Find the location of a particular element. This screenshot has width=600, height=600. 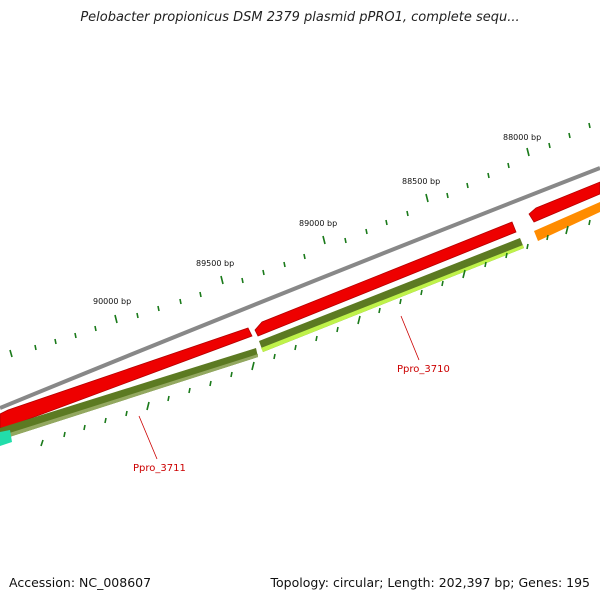

ruler-label-88000: 88000 bp is located at coordinates (522, 137).